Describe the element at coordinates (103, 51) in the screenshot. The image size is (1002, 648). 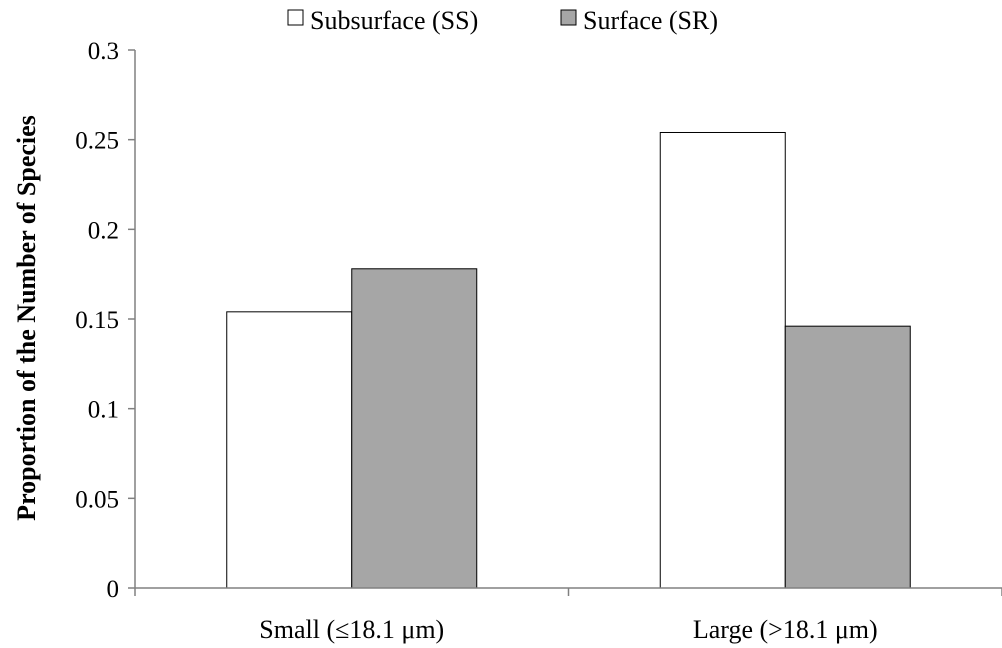
I see `y-tick-label: 0.3` at that location.